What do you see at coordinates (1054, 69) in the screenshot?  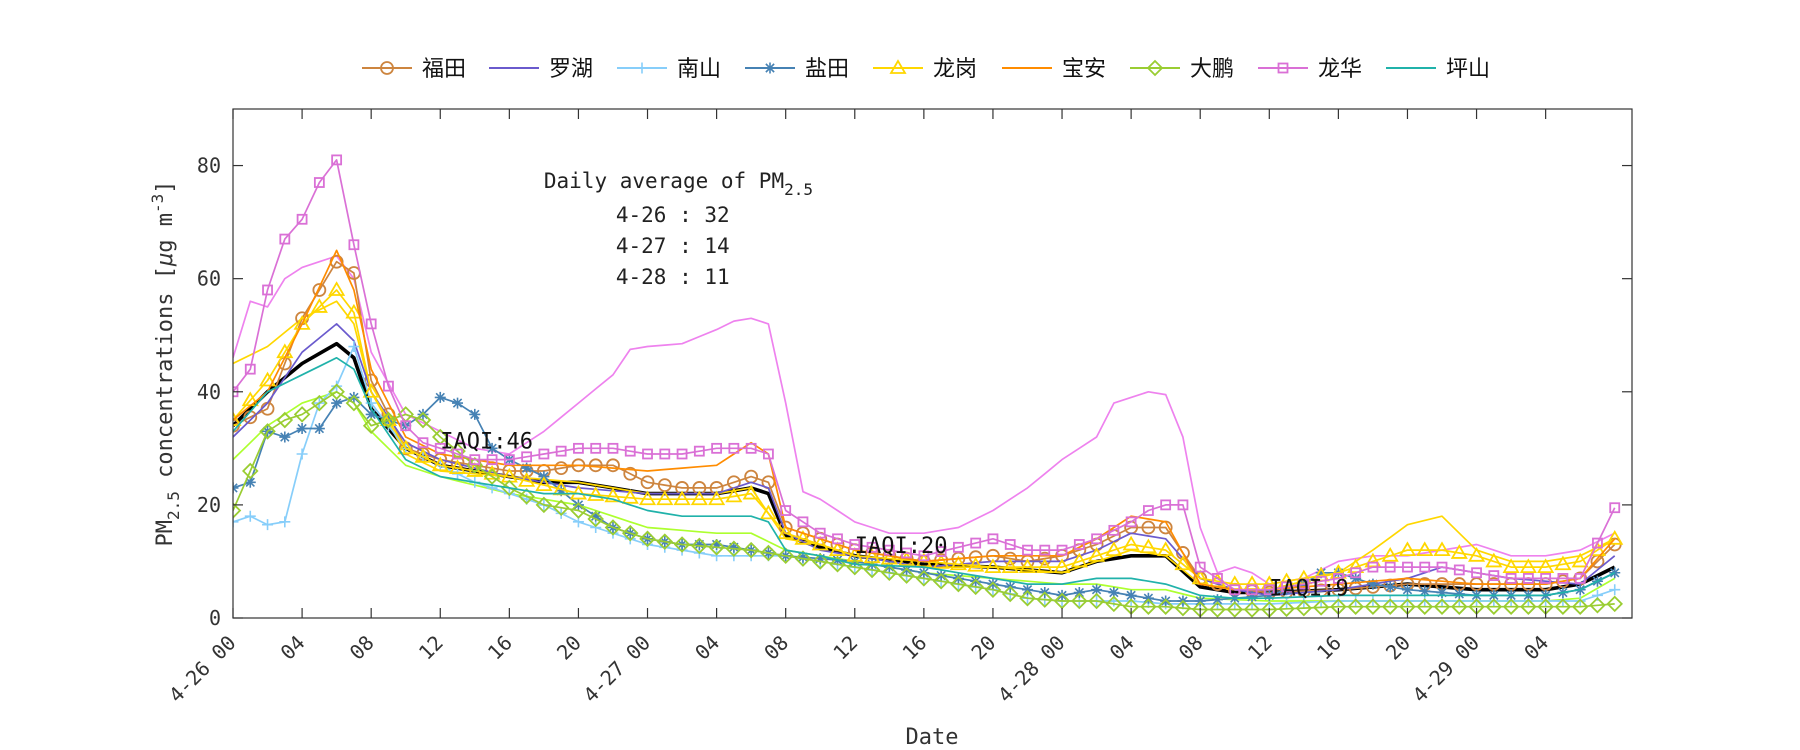 I see `legend-item-宝安: 宝安` at bounding box center [1054, 69].